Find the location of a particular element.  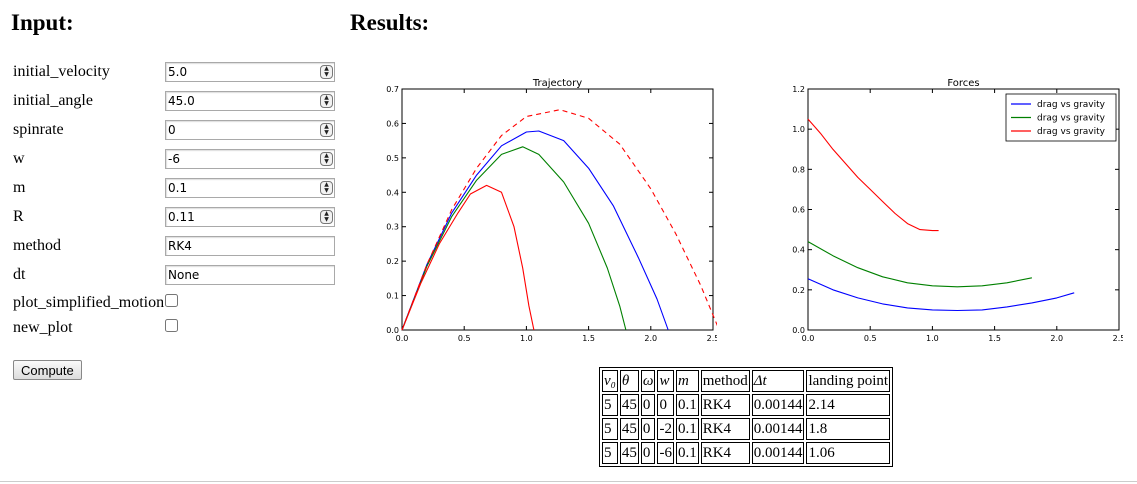

field-label: method is located at coordinates (37, 245).